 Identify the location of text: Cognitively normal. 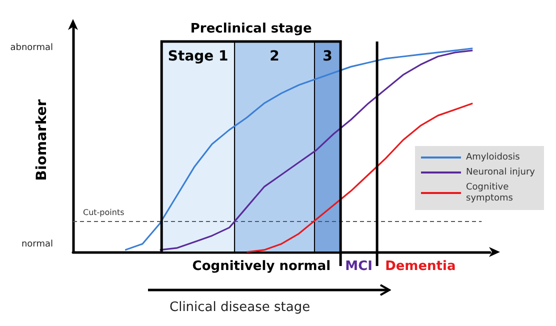
(261, 266).